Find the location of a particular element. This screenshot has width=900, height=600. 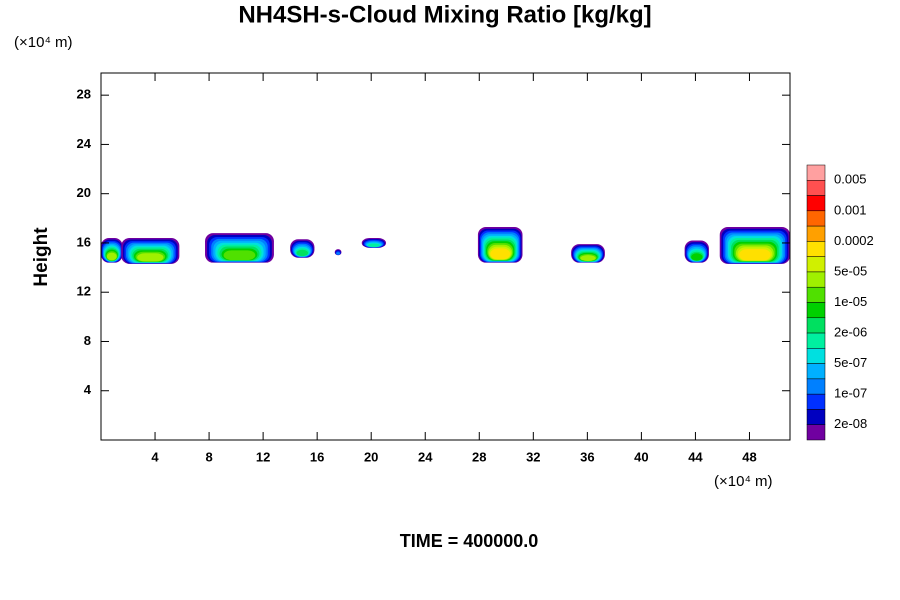

colorbar-label: 1e-05 is located at coordinates (850, 301).